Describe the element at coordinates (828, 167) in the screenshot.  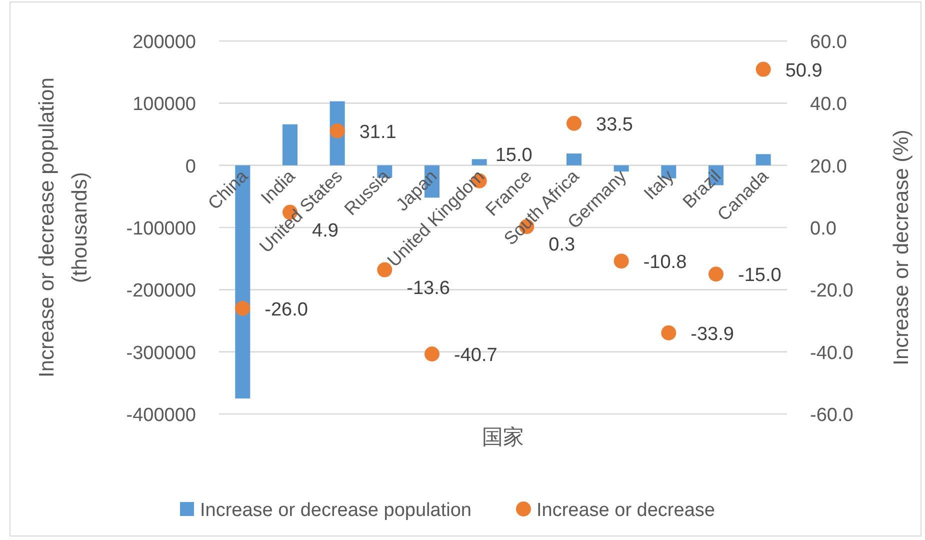
I see `y2-tick-label: 20.0` at that location.